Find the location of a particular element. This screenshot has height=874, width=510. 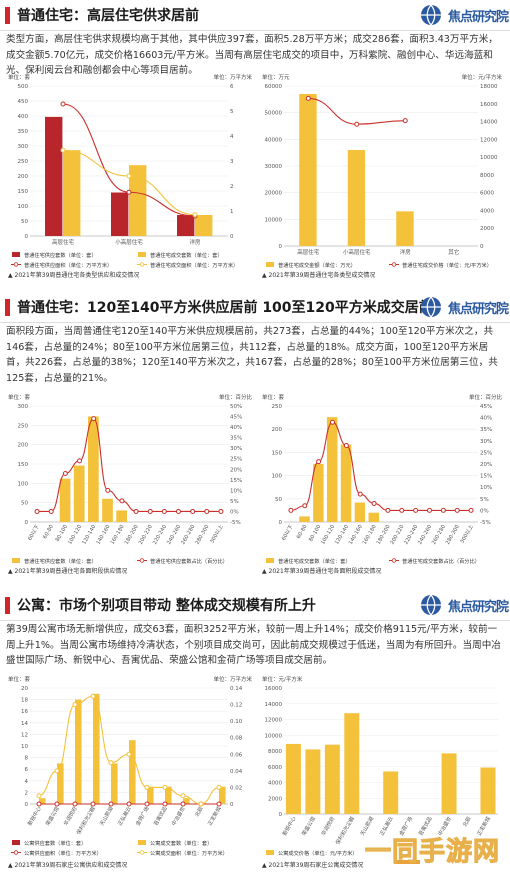

chart-caption: ▲ 2021年第39周石家庄公寓成交情况 is located at coordinates (313, 865).